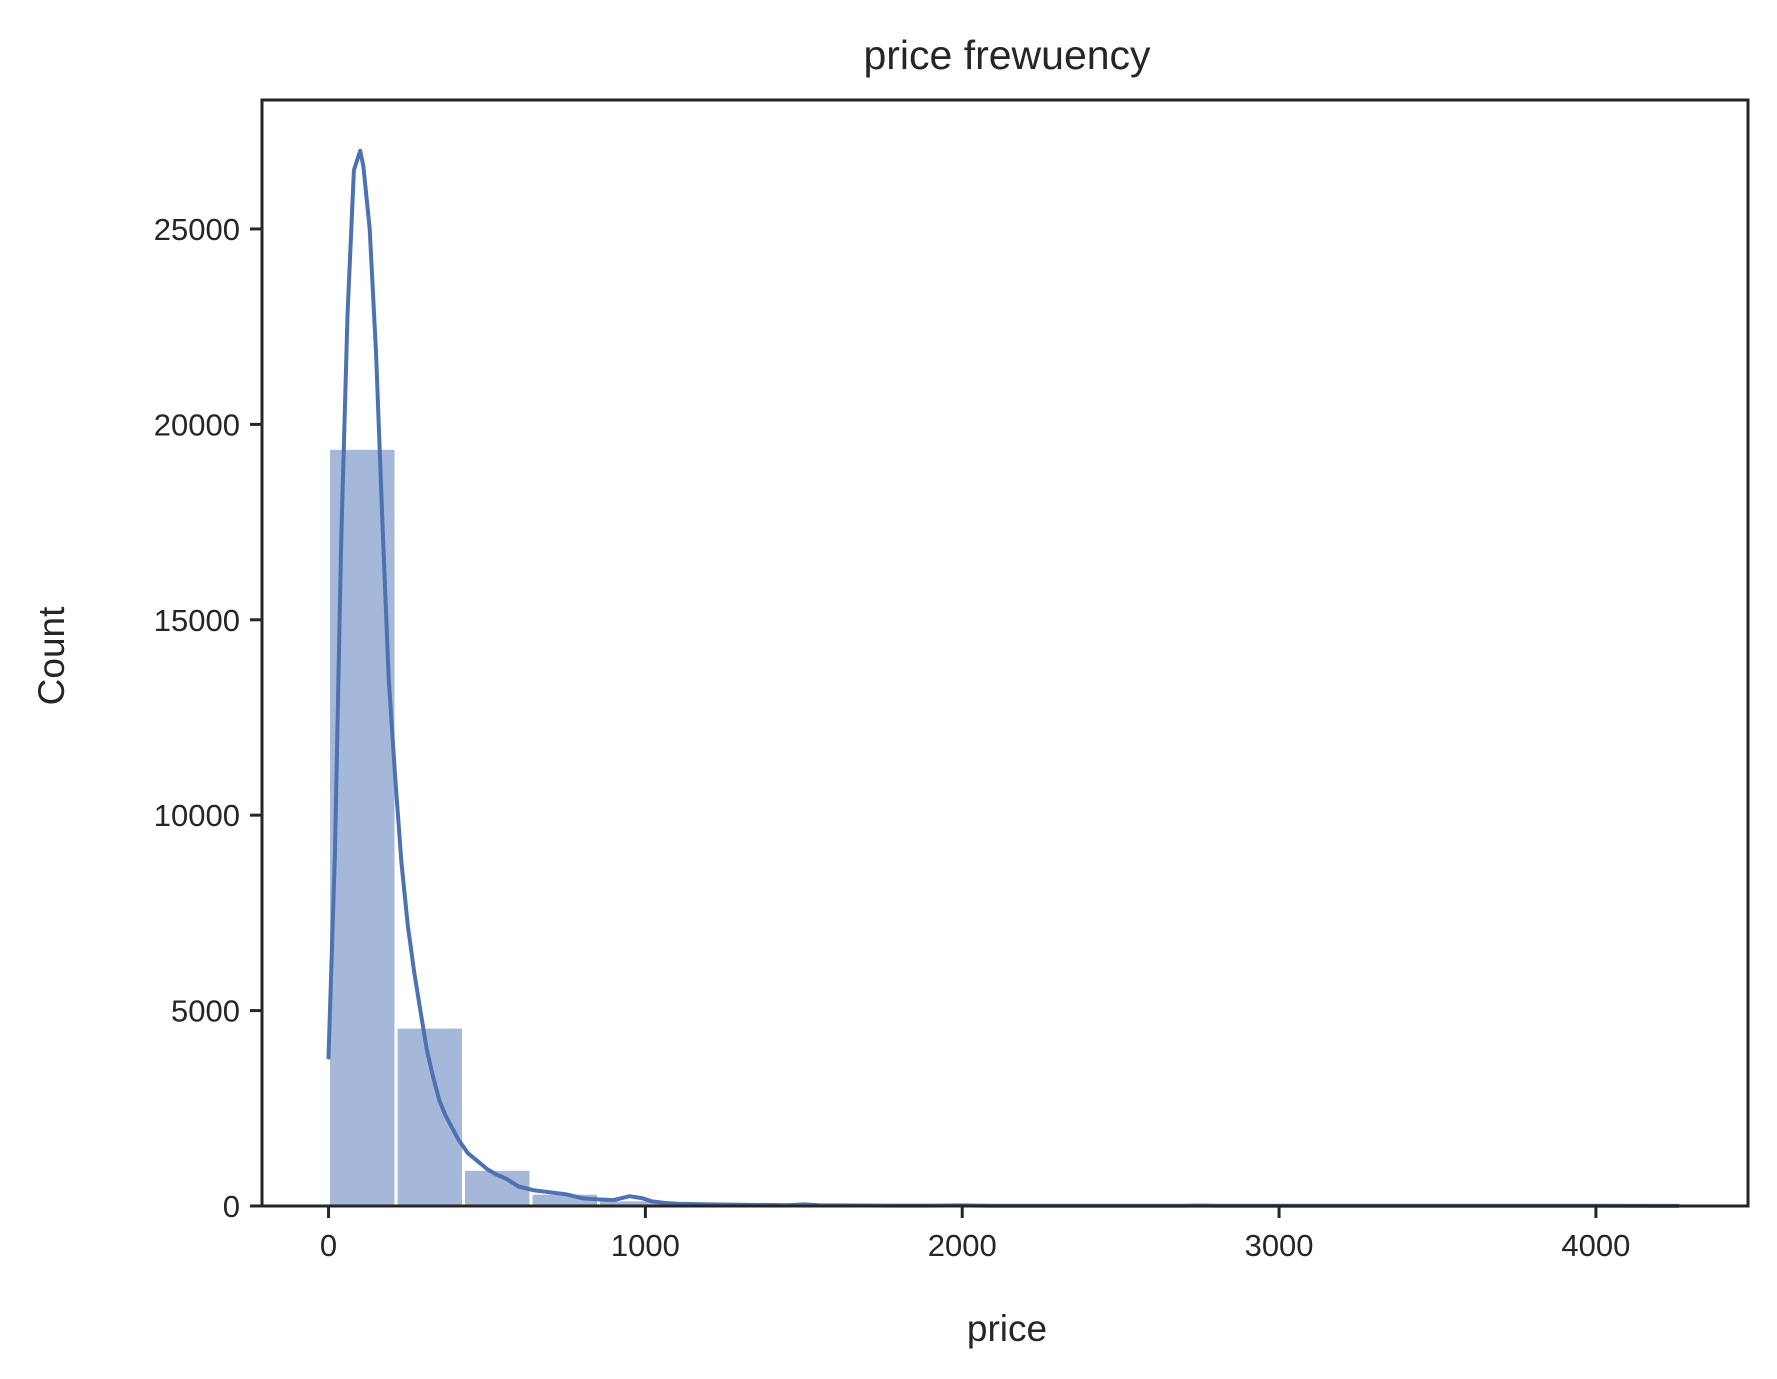 The height and width of the screenshot is (1379, 1777). I want to click on y-tick-label: 25000, so click(197, 229).